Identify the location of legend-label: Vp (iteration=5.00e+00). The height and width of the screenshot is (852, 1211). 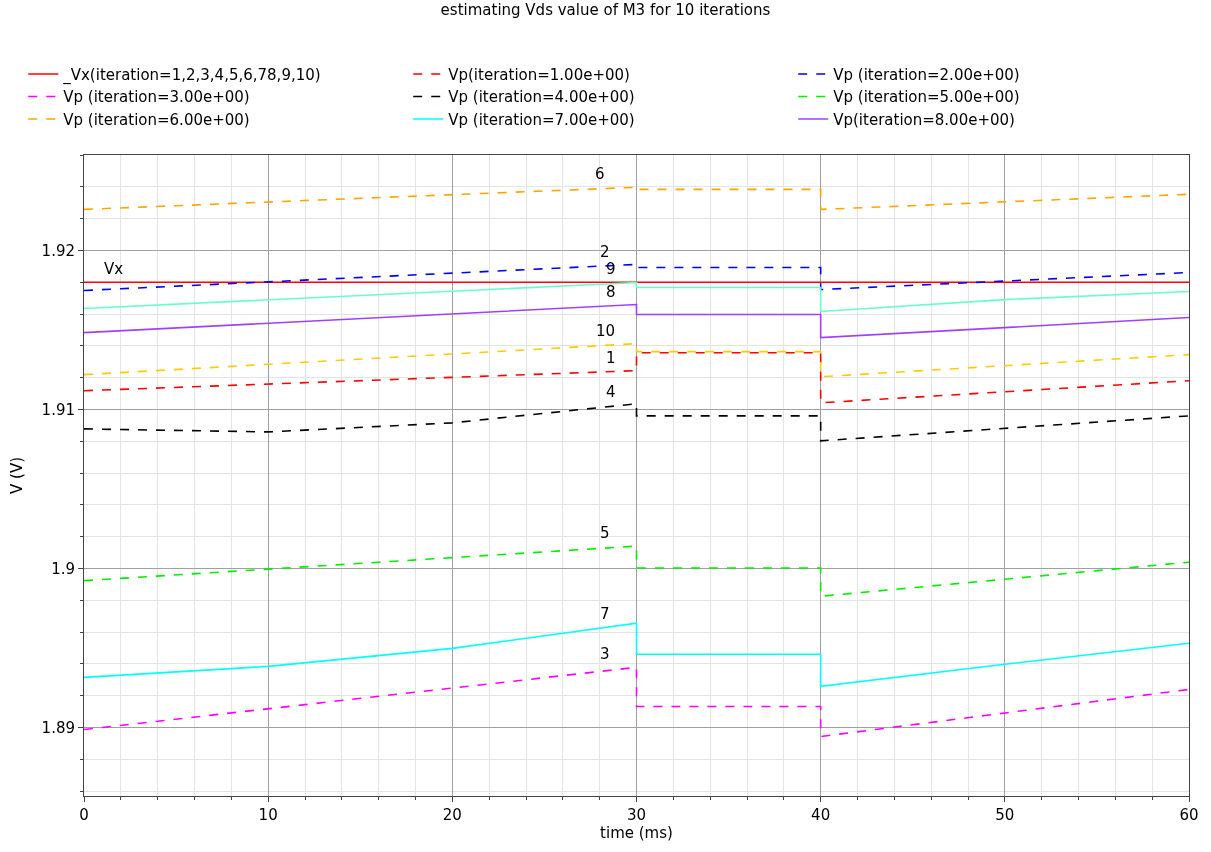
(926, 97).